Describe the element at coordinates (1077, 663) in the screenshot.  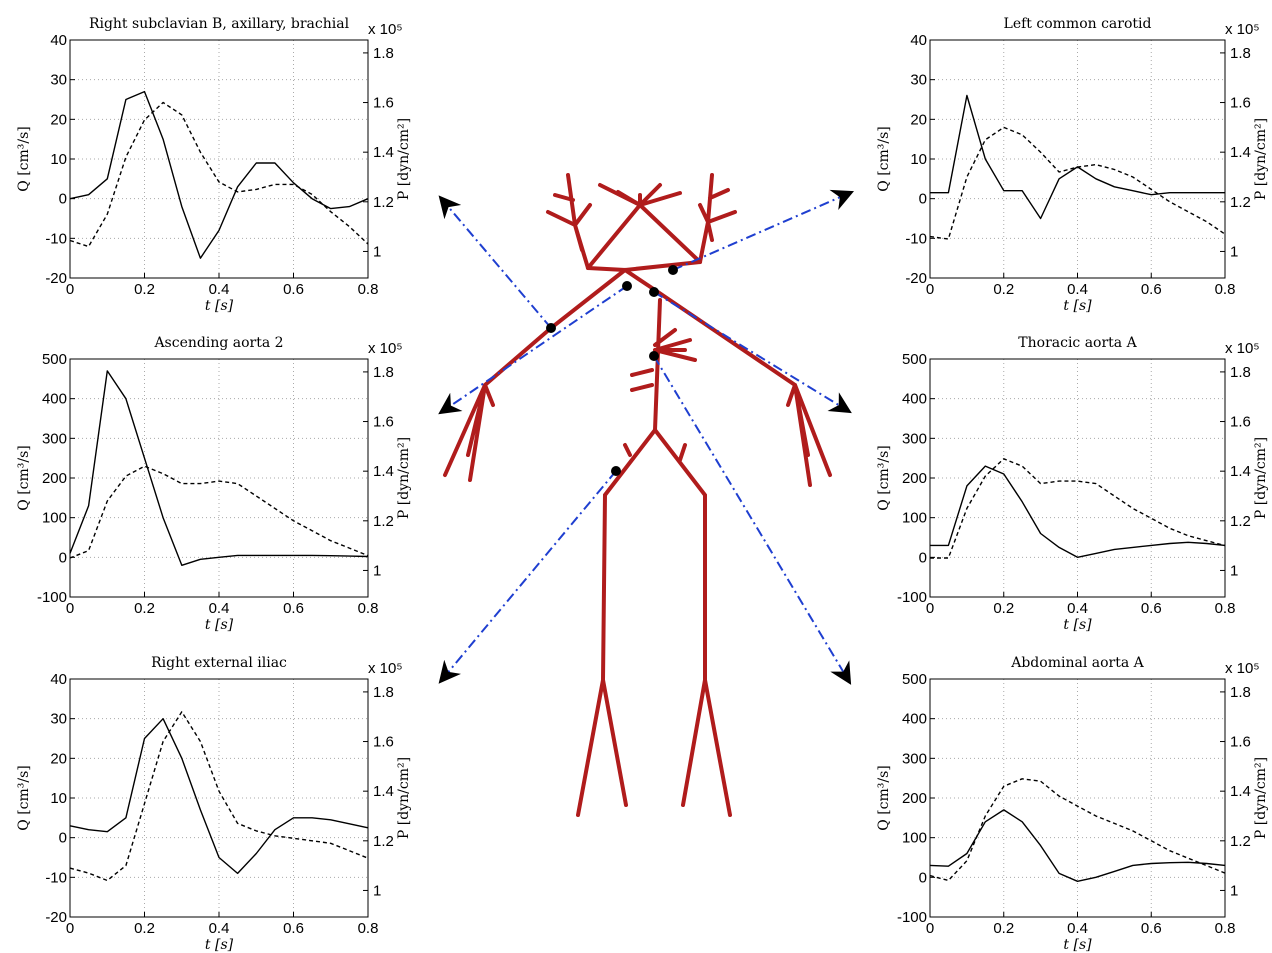
I see `chart-title: Abdominal aorta A` at that location.